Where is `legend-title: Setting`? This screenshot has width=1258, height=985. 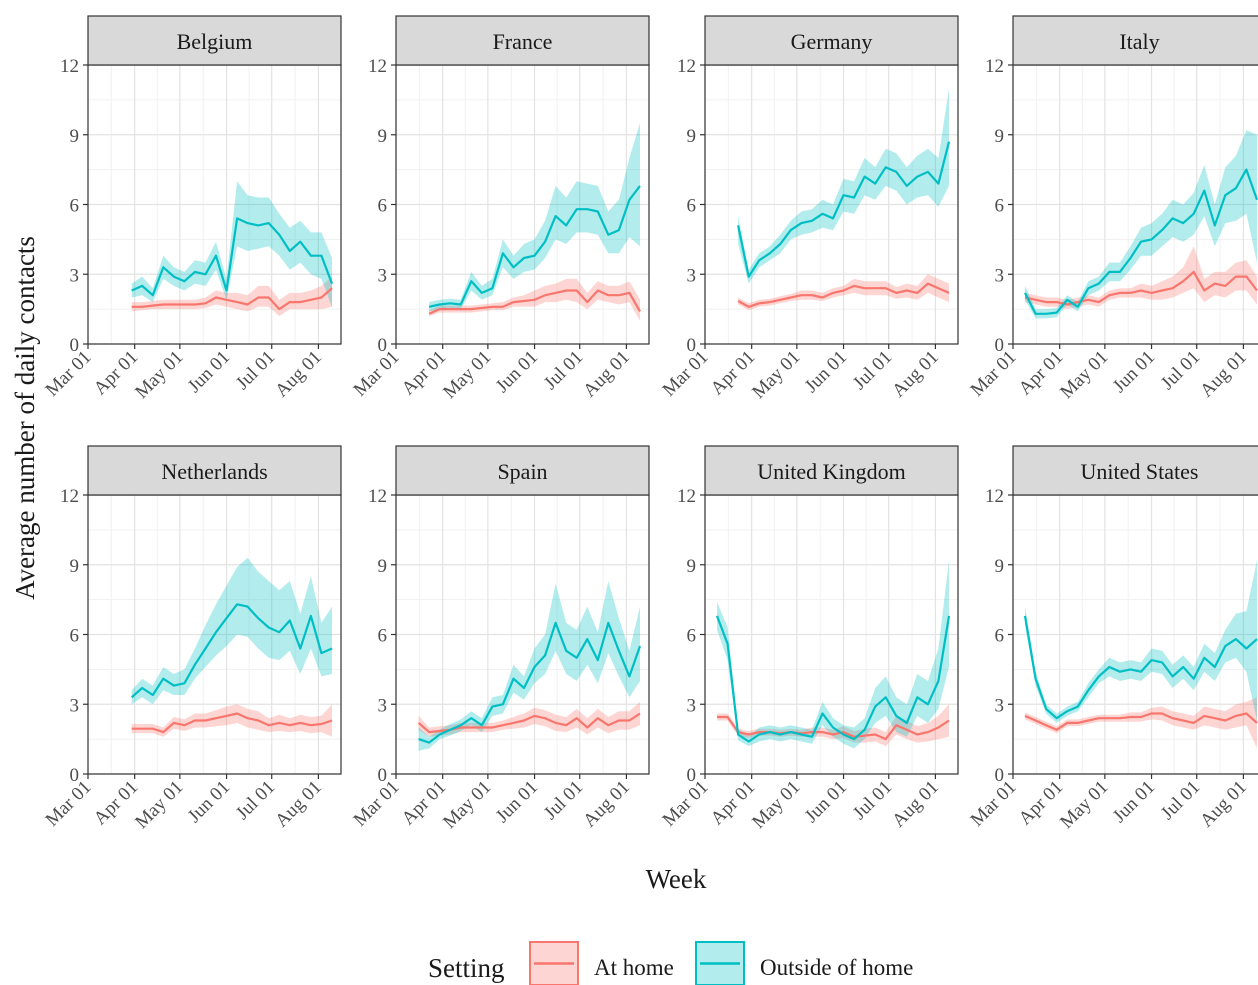 legend-title: Setting is located at coordinates (466, 968).